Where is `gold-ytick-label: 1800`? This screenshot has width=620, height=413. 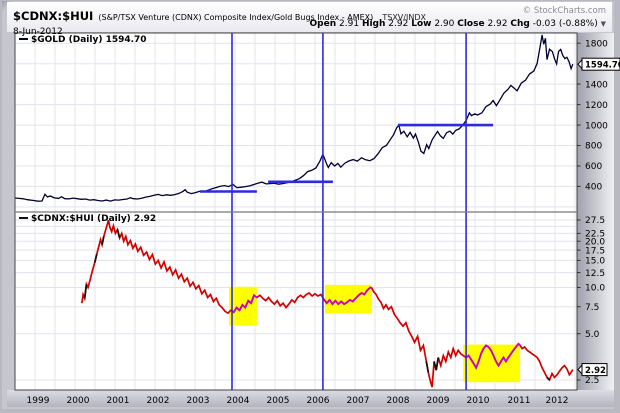 gold-ytick-label: 1800 is located at coordinates (596, 44).